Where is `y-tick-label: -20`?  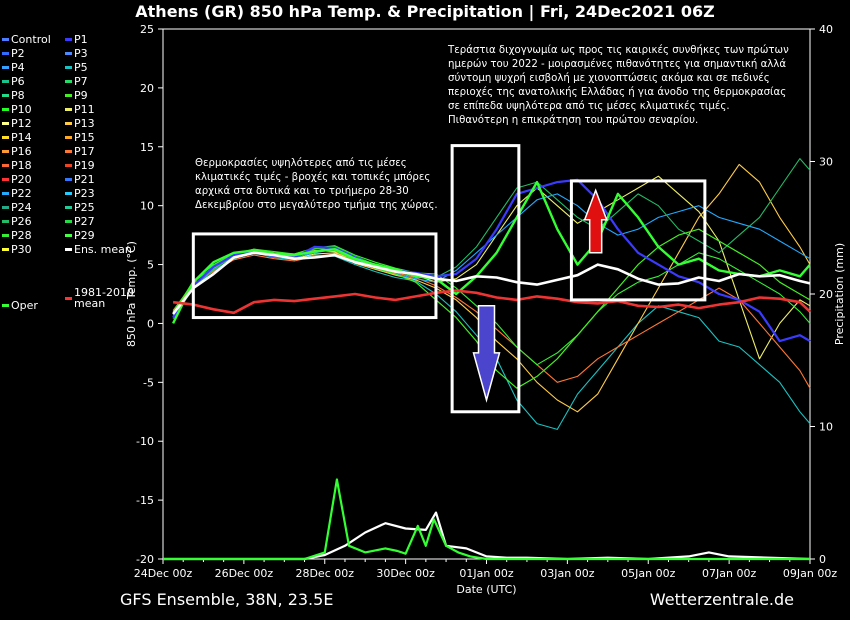
y-tick-label: -20 is located at coordinates (145, 559).